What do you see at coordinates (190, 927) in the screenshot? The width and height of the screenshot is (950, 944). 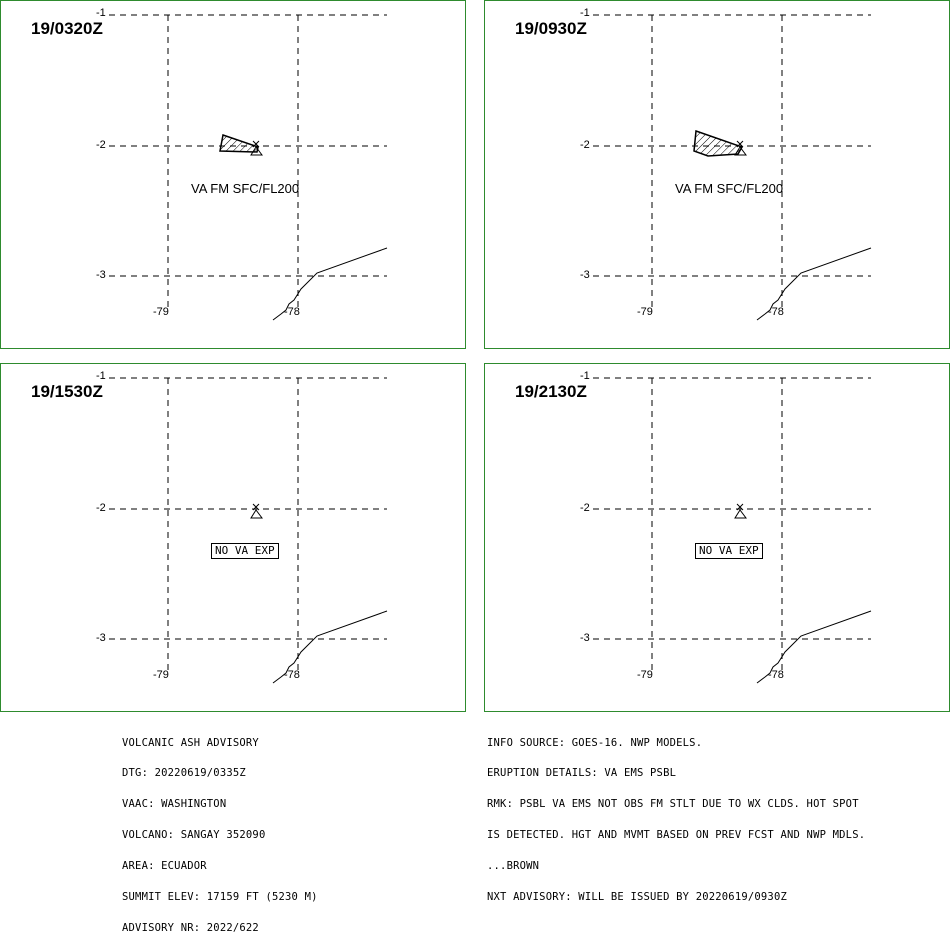 I see `advisory-line: ADVISORY NR: 2022/622` at bounding box center [190, 927].